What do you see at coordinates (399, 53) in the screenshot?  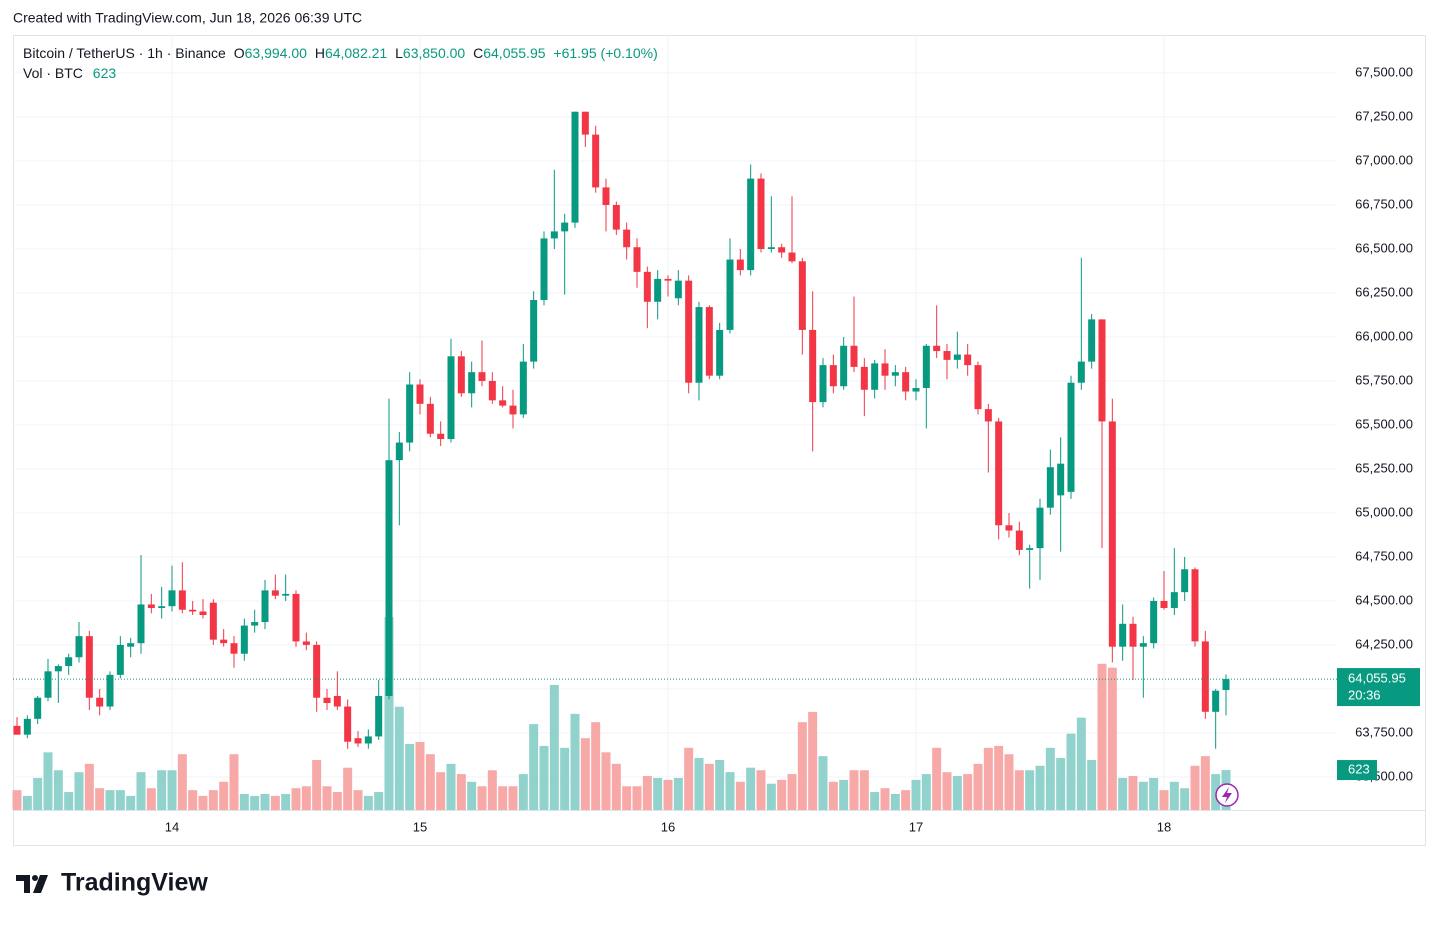 I see `l-prefix: L` at bounding box center [399, 53].